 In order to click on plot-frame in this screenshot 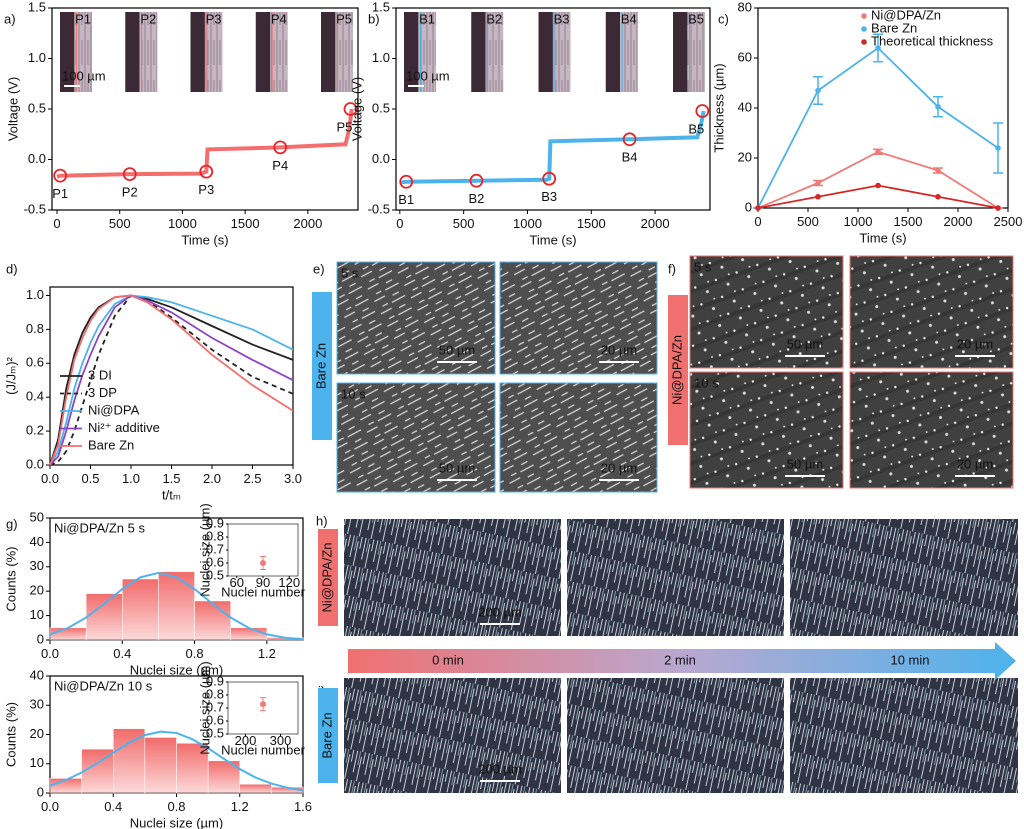, I will do `click(883, 108)`.